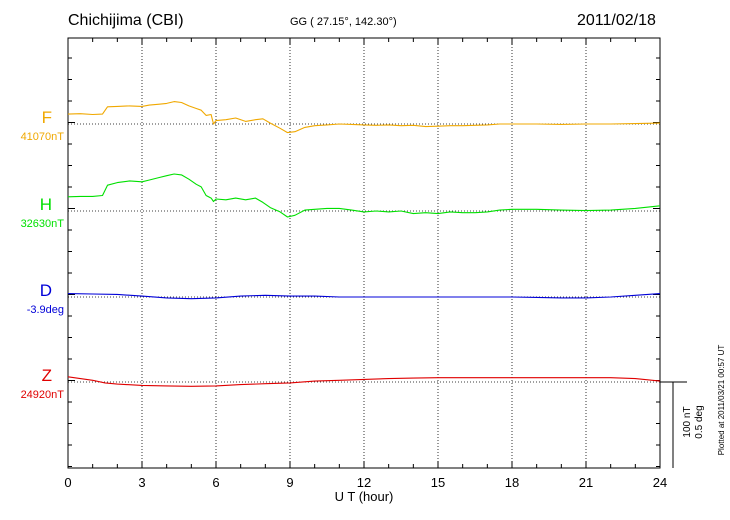 Image resolution: width=730 pixels, height=520 pixels. Describe the element at coordinates (687, 421) in the screenshot. I see `scale-label-nT: 100 nT` at that location.